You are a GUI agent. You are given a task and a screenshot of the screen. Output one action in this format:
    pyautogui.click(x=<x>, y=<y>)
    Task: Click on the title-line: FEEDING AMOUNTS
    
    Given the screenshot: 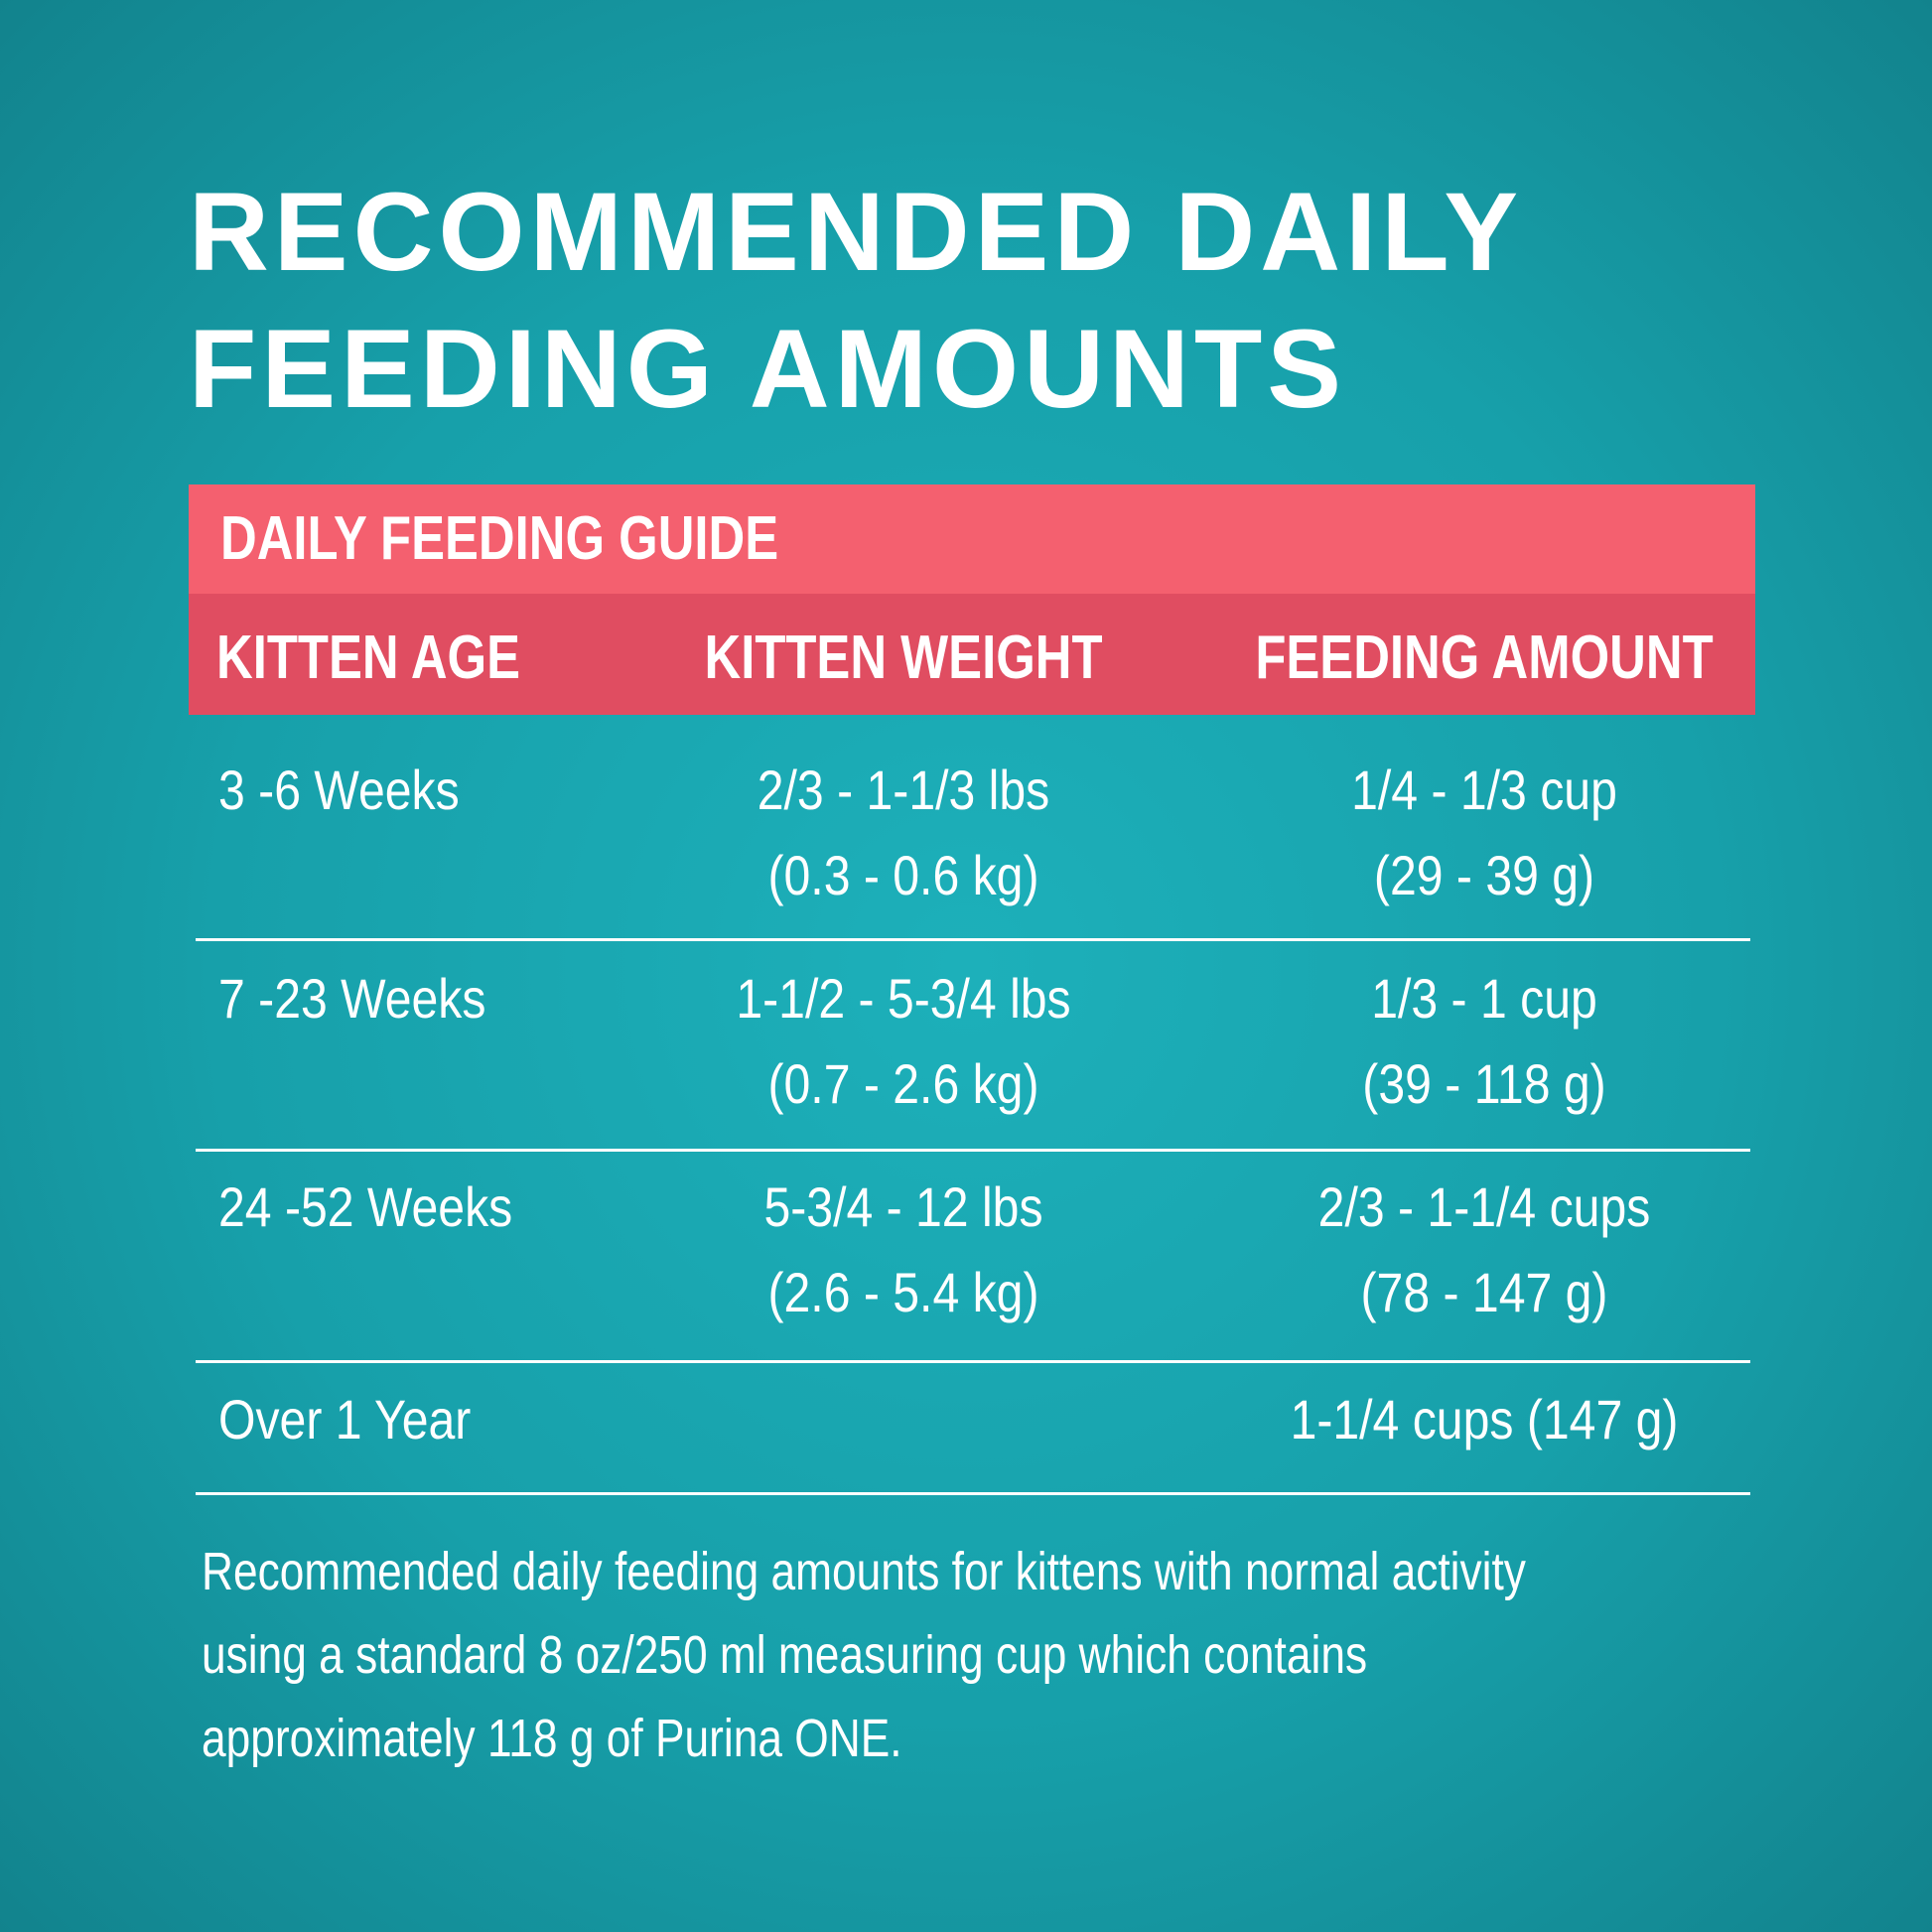 What is the action you would take?
    pyautogui.click(x=768, y=369)
    